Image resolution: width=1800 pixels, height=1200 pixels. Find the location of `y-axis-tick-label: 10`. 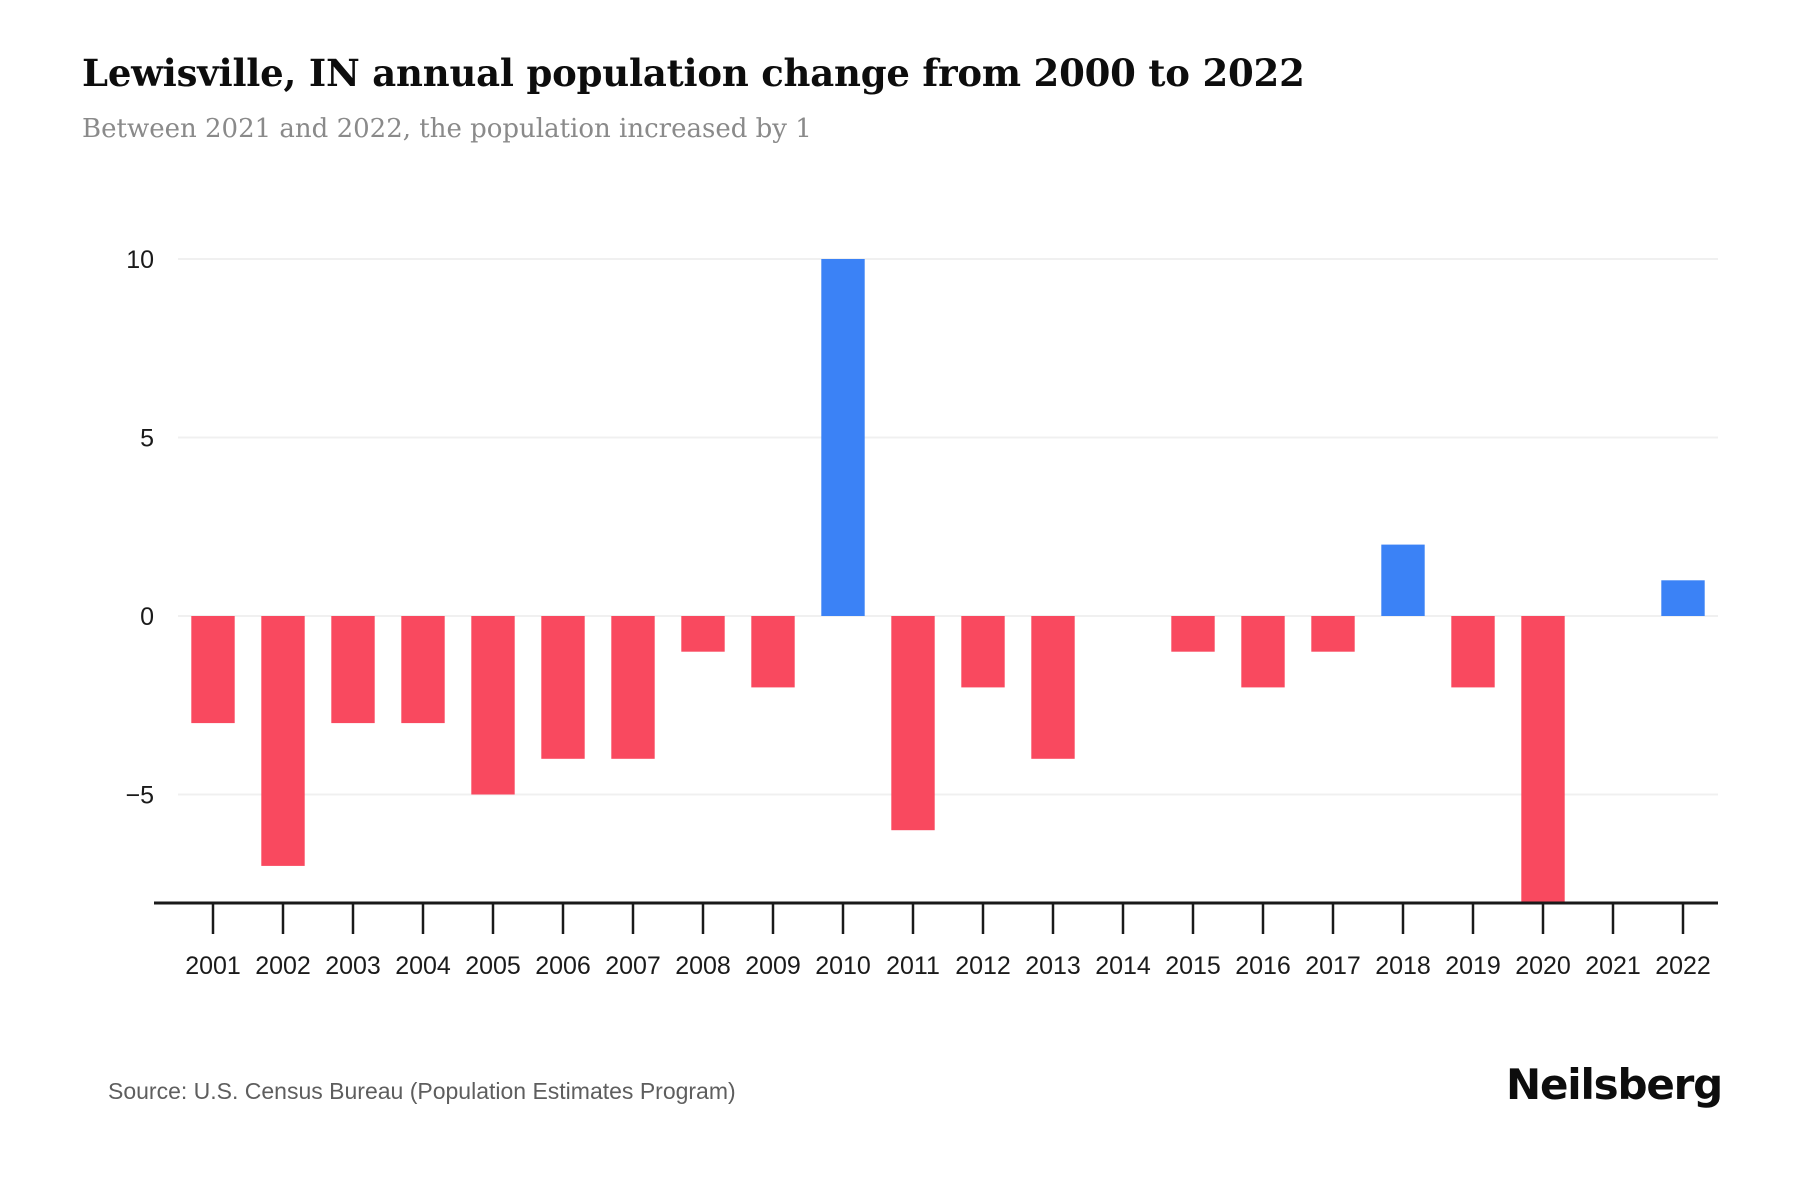

y-axis-tick-label: 10 is located at coordinates (140, 260).